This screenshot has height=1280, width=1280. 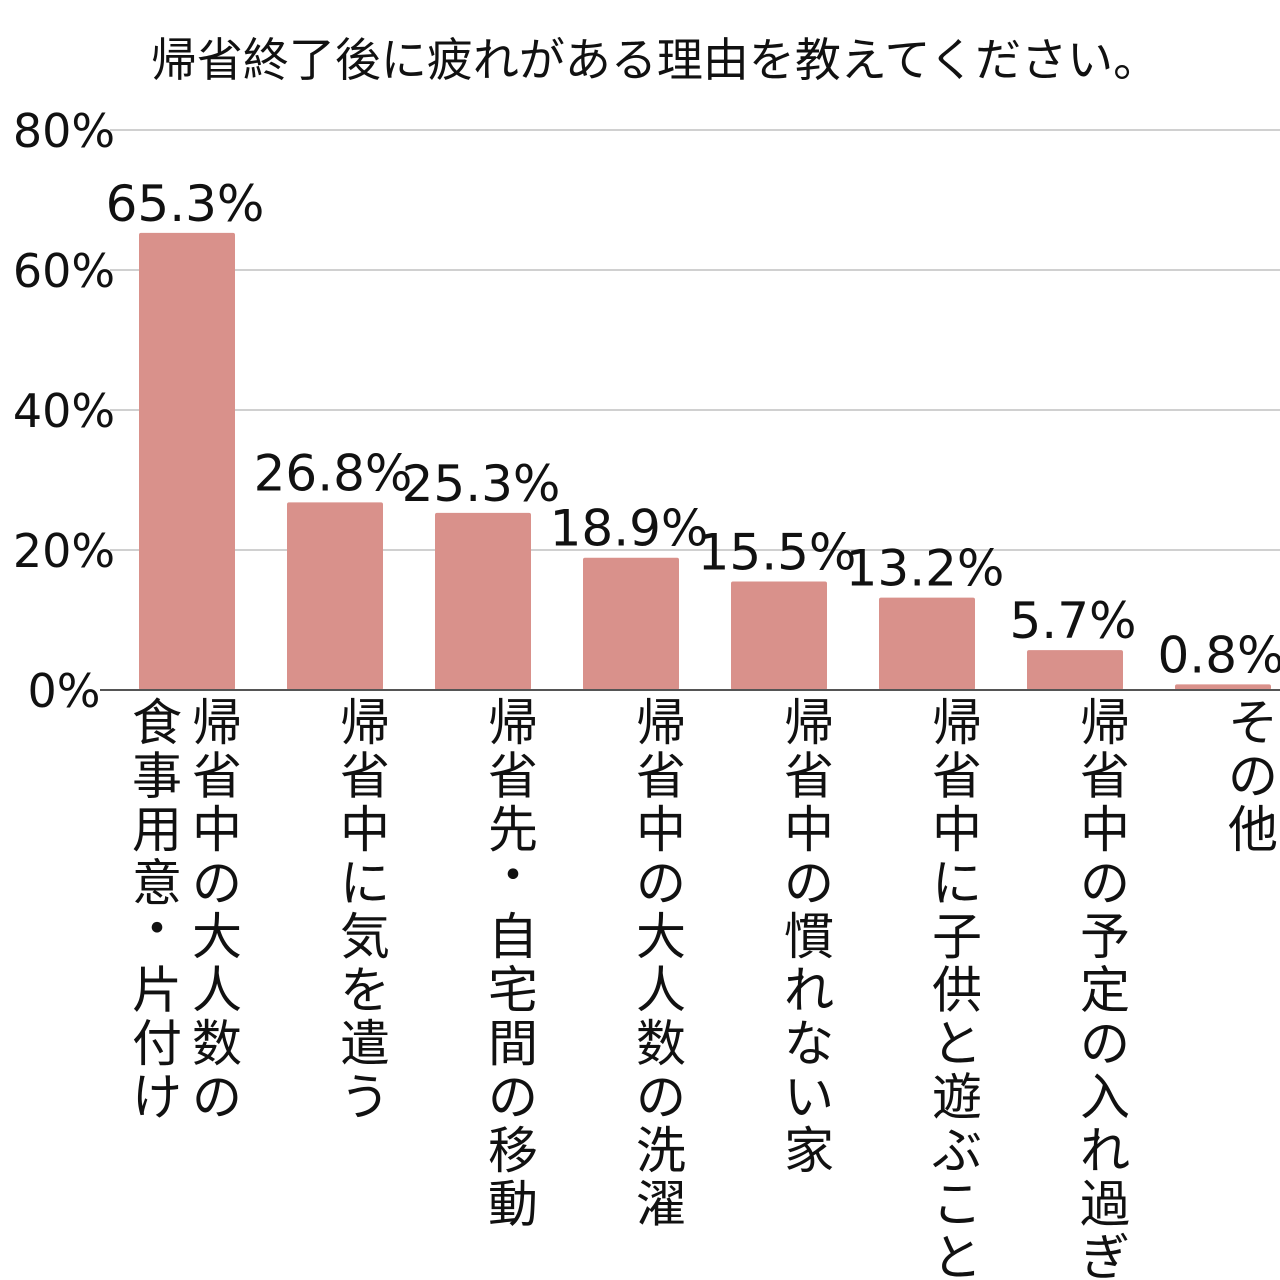 I want to click on category-char: 先, so click(x=513, y=830).